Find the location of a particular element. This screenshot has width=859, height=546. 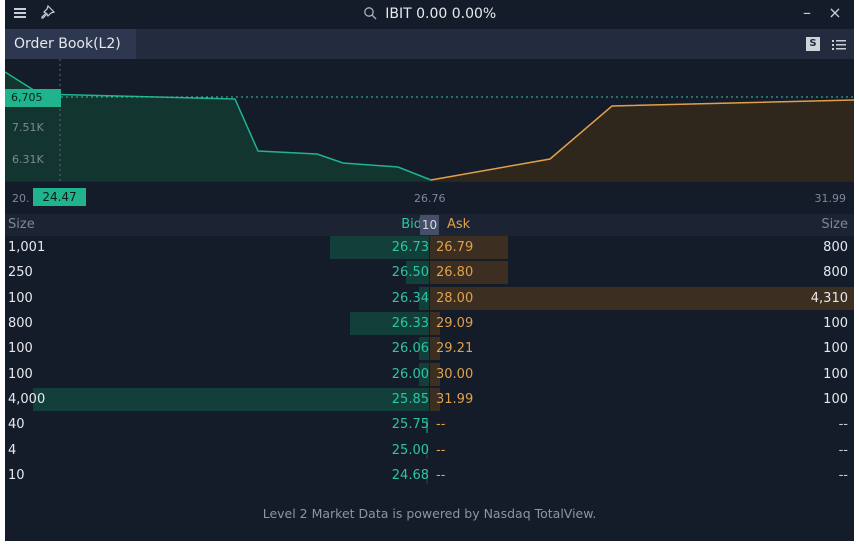

bid-price: 25.85 is located at coordinates (410, 399).